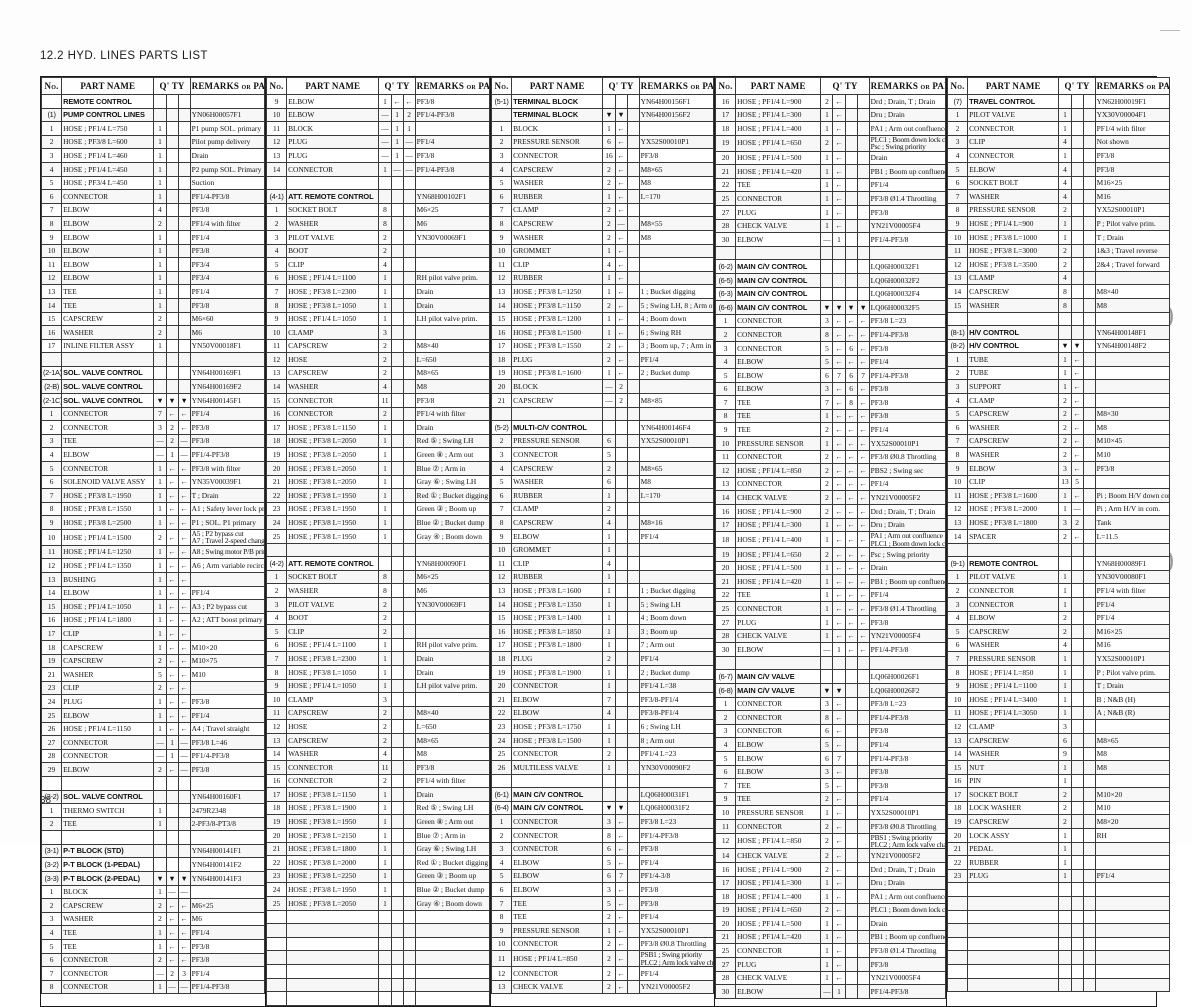  What do you see at coordinates (725, 649) in the screenshot?
I see `cell-no: 30` at bounding box center [725, 649].